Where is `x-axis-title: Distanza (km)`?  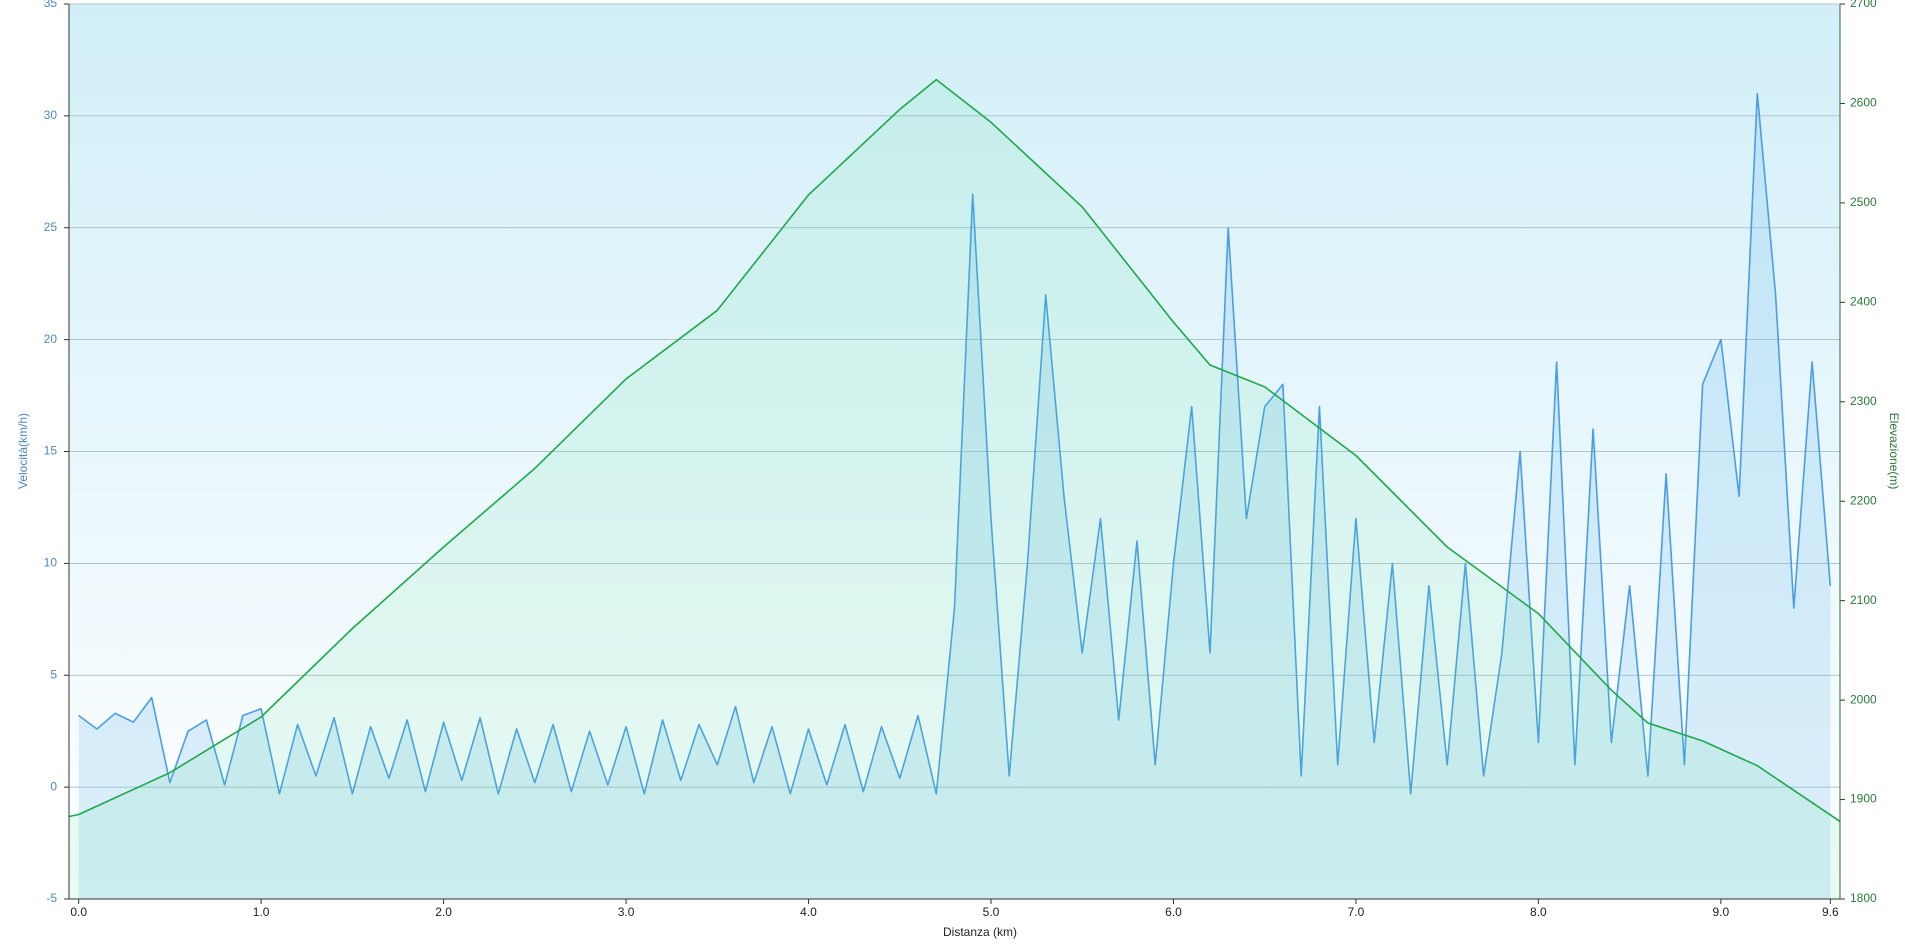
x-axis-title: Distanza (km) is located at coordinates (980, 932).